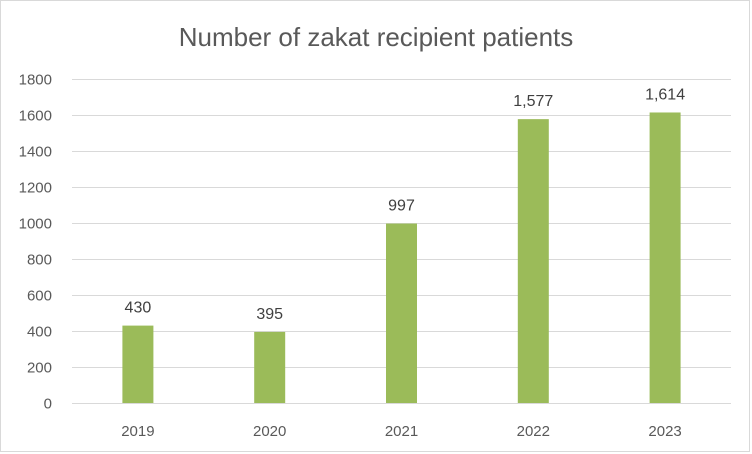 This screenshot has height=454, width=752. Describe the element at coordinates (39, 368) in the screenshot. I see `y-tick-label: 200` at that location.